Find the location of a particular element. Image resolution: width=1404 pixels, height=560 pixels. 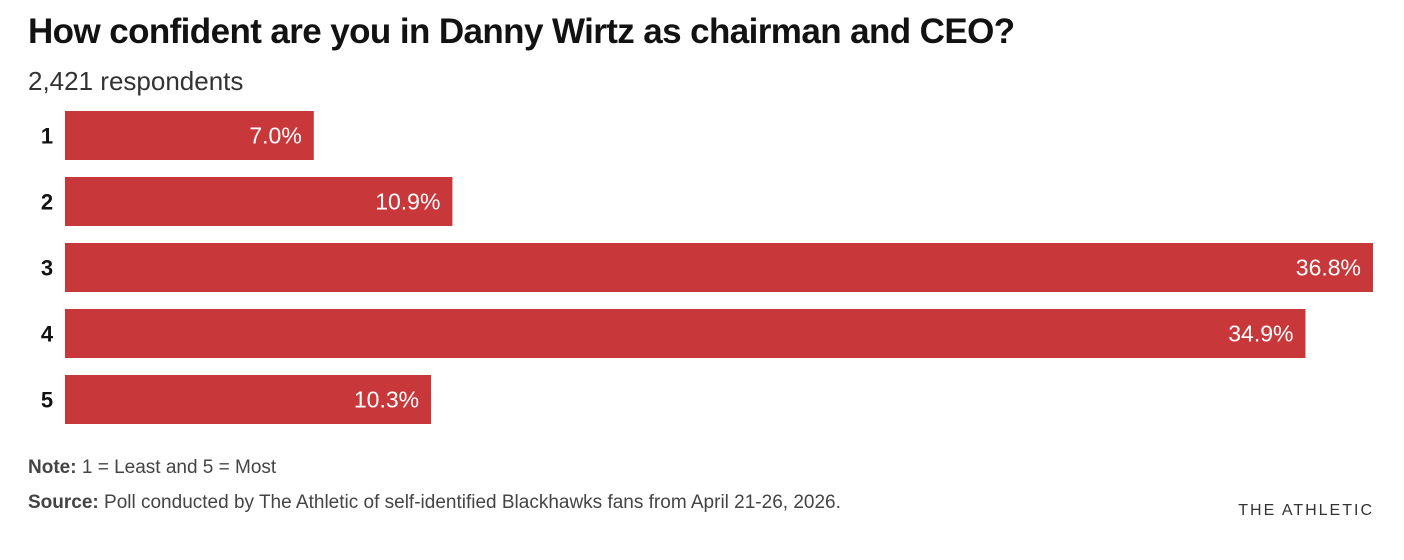

value-label: 36.8% is located at coordinates (1328, 268).